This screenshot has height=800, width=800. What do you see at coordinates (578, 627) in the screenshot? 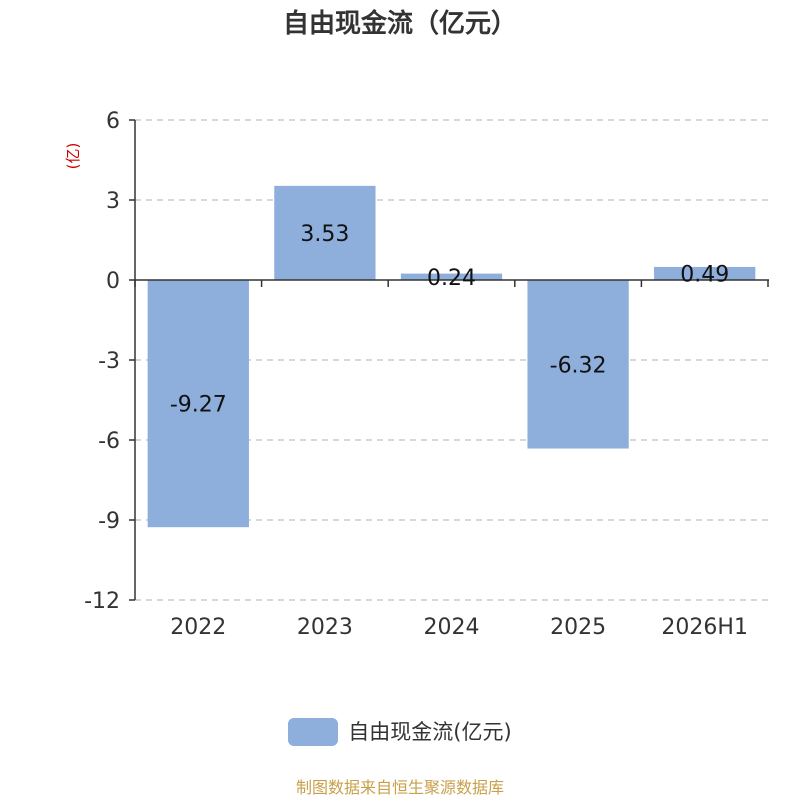
I see `x-tick-label: 2025` at bounding box center [578, 627].